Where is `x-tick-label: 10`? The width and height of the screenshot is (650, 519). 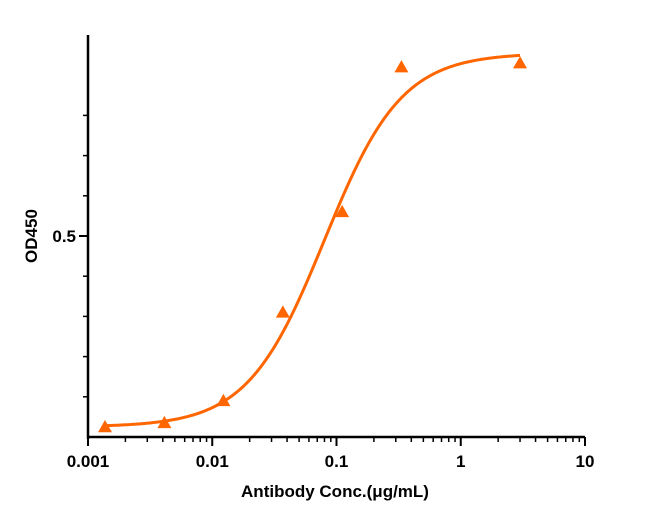 x-tick-label: 10 is located at coordinates (585, 461).